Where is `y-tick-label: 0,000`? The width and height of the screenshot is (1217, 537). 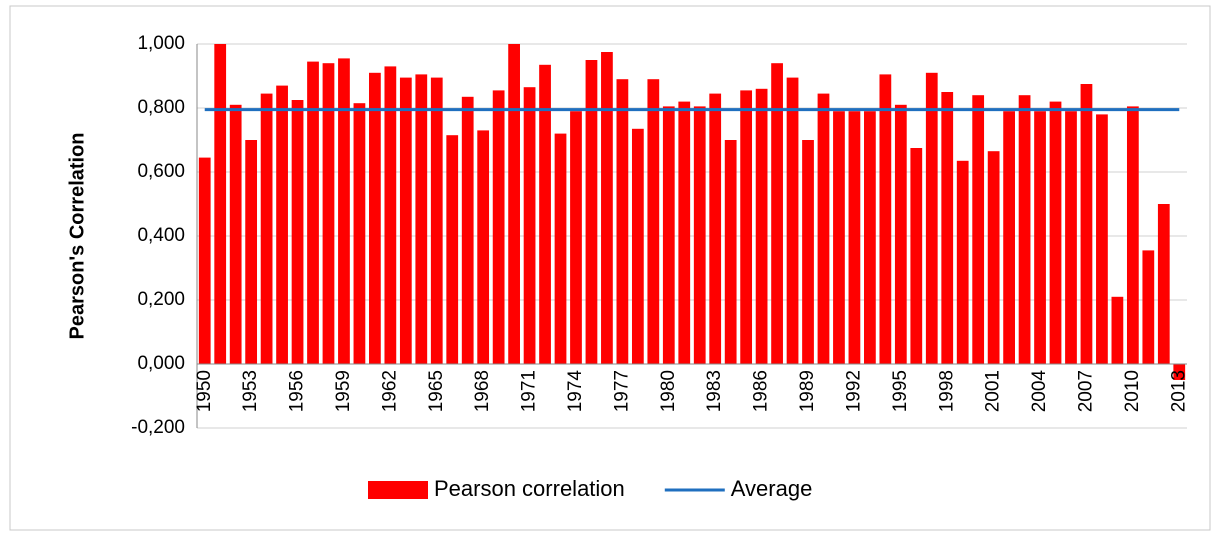
y-tick-label: 0,000 is located at coordinates (161, 363).